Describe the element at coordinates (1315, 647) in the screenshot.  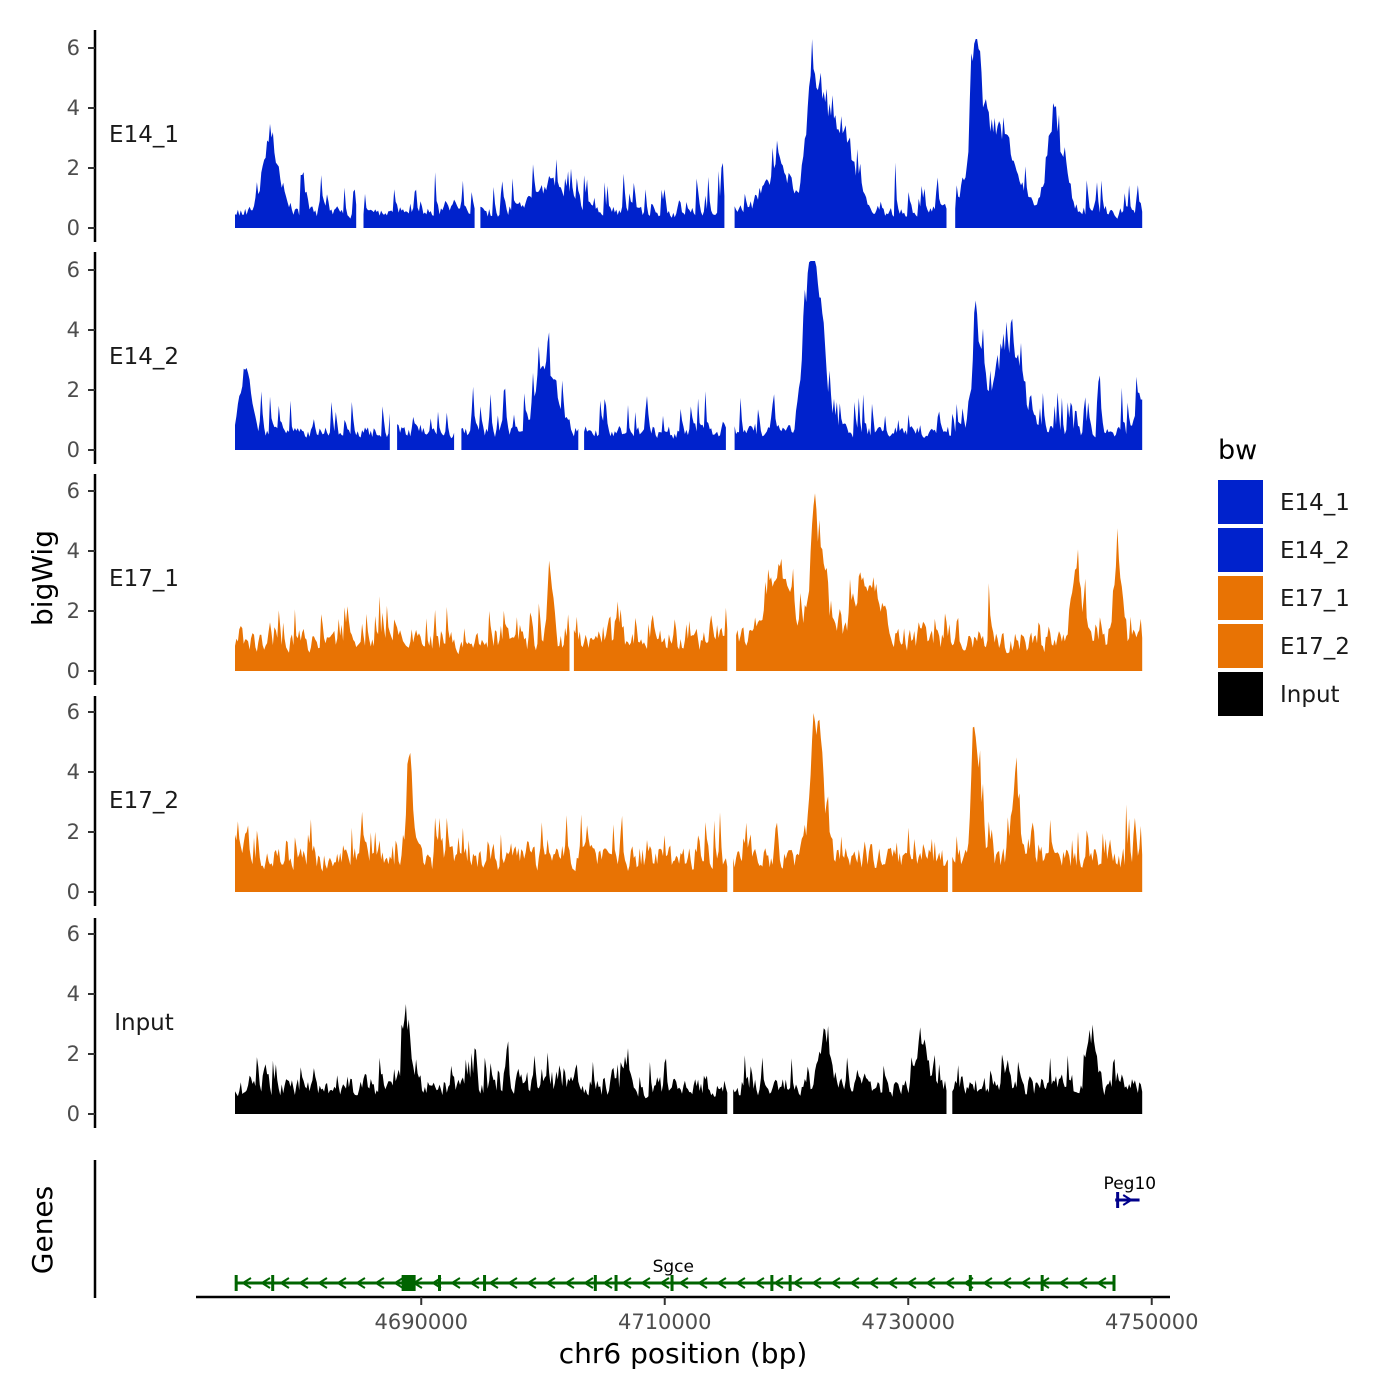
I see `legend-label: E17_2` at that location.